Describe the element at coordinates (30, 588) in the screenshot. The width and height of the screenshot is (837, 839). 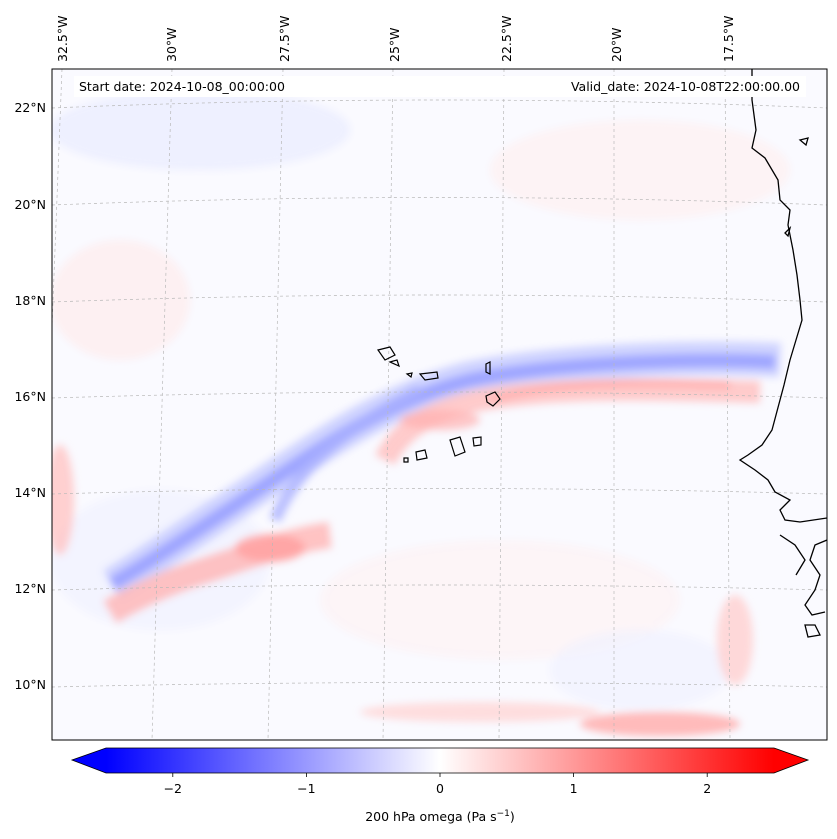
I see `lat-label: 12°N` at that location.